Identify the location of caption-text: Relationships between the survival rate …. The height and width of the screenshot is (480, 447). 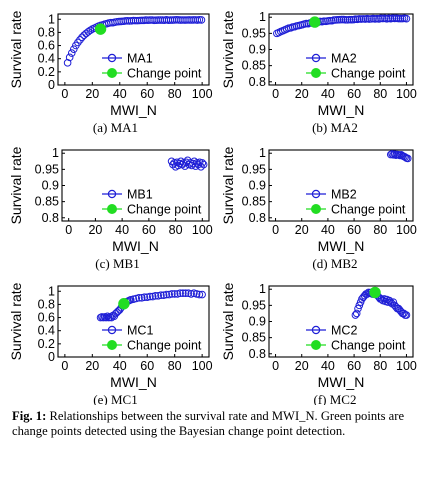
(208, 423).